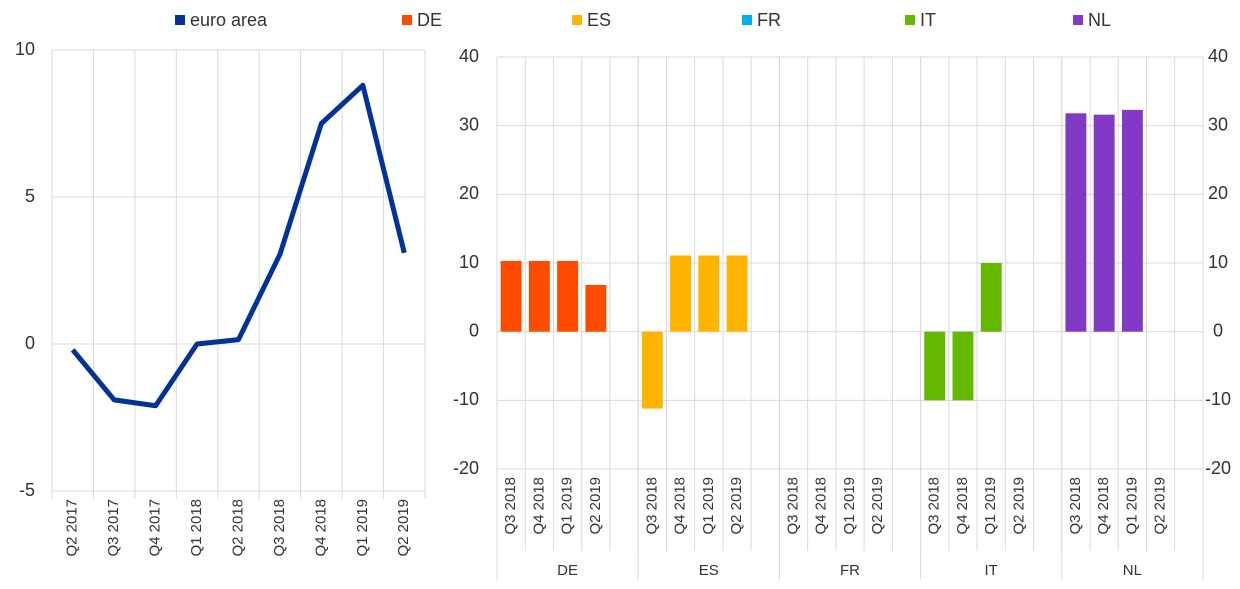 The height and width of the screenshot is (589, 1240). Describe the element at coordinates (599, 20) in the screenshot. I see `legend-label: ES` at that location.